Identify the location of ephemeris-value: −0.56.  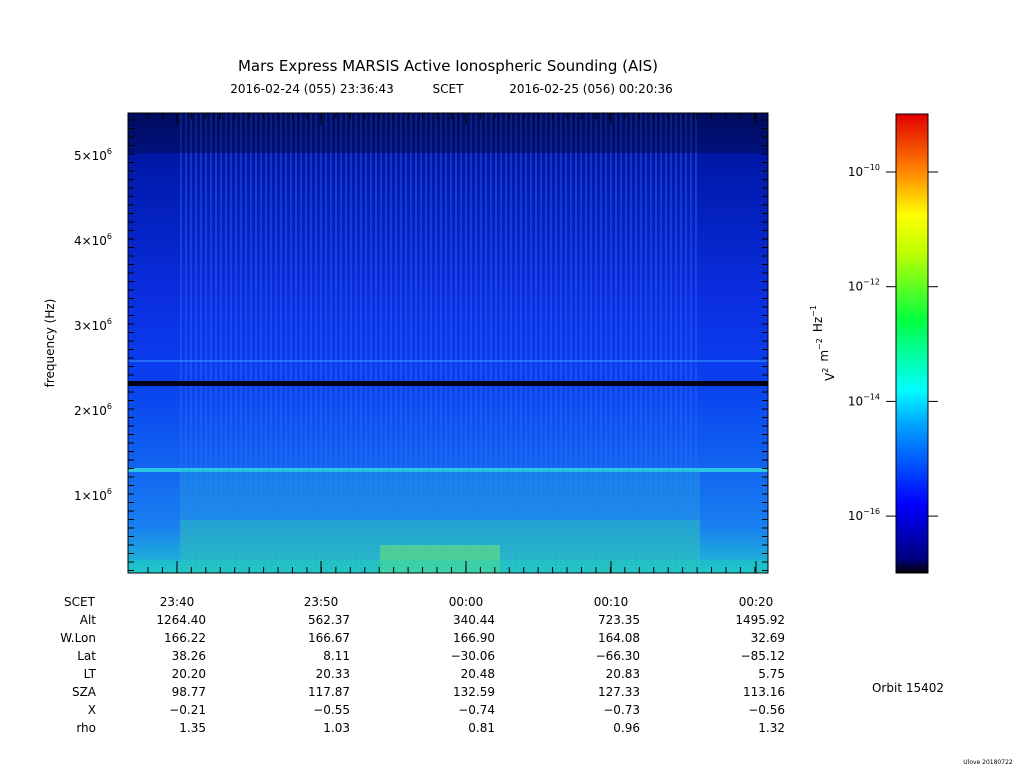
(766, 710).